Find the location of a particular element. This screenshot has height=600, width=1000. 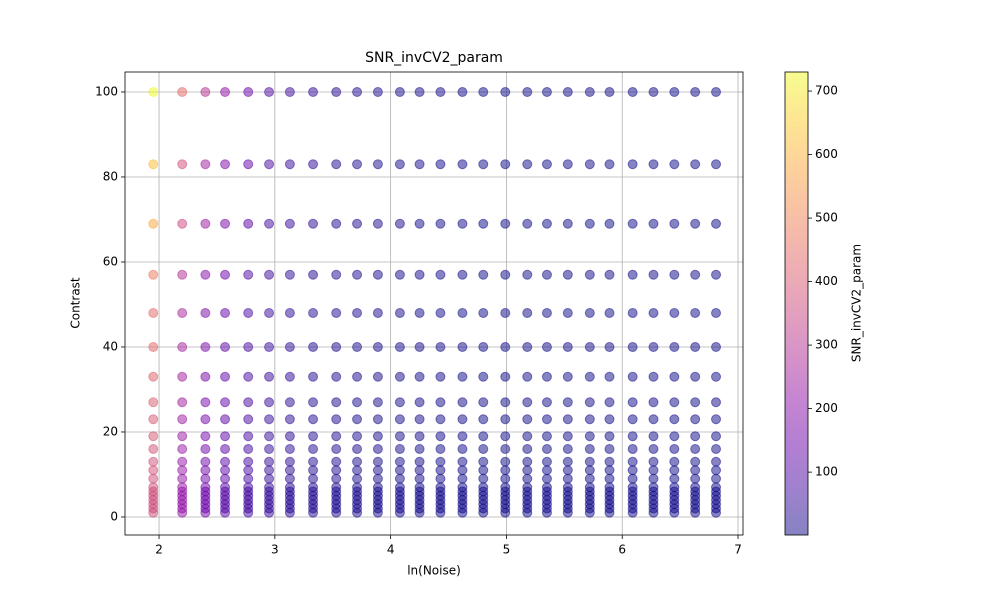

y-axis-label: Contrast is located at coordinates (76, 303).